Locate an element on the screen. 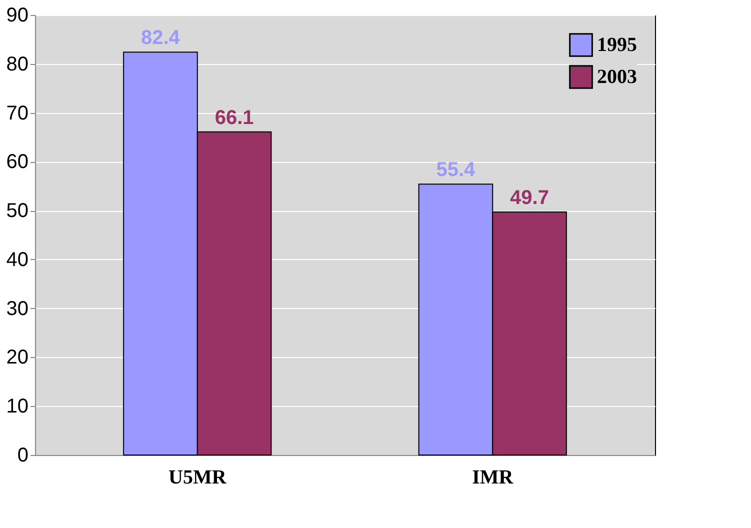 This screenshot has width=751, height=528. data-label: 49.7 is located at coordinates (529, 198).